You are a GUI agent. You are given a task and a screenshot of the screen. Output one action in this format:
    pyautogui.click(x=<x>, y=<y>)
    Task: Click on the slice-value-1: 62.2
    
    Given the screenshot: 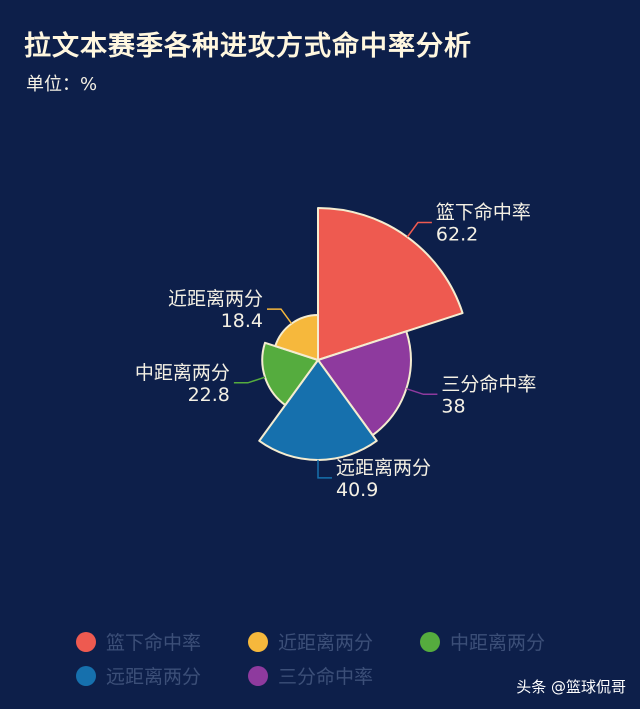 What is the action you would take?
    pyautogui.click(x=457, y=235)
    